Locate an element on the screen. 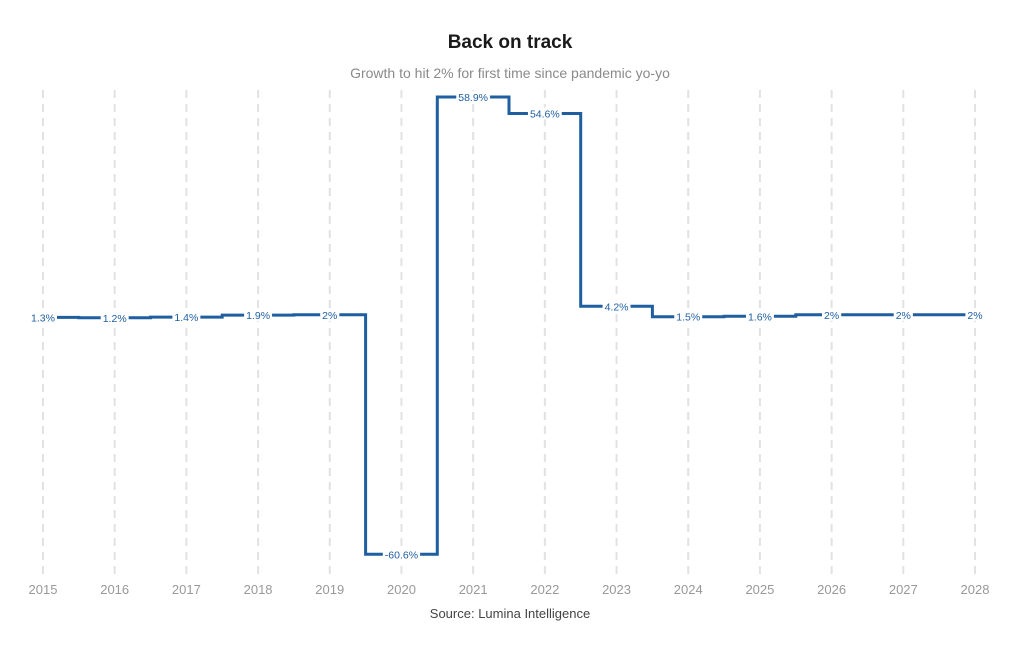 The image size is (1020, 650). x-tick-label: 2016 is located at coordinates (114, 589).